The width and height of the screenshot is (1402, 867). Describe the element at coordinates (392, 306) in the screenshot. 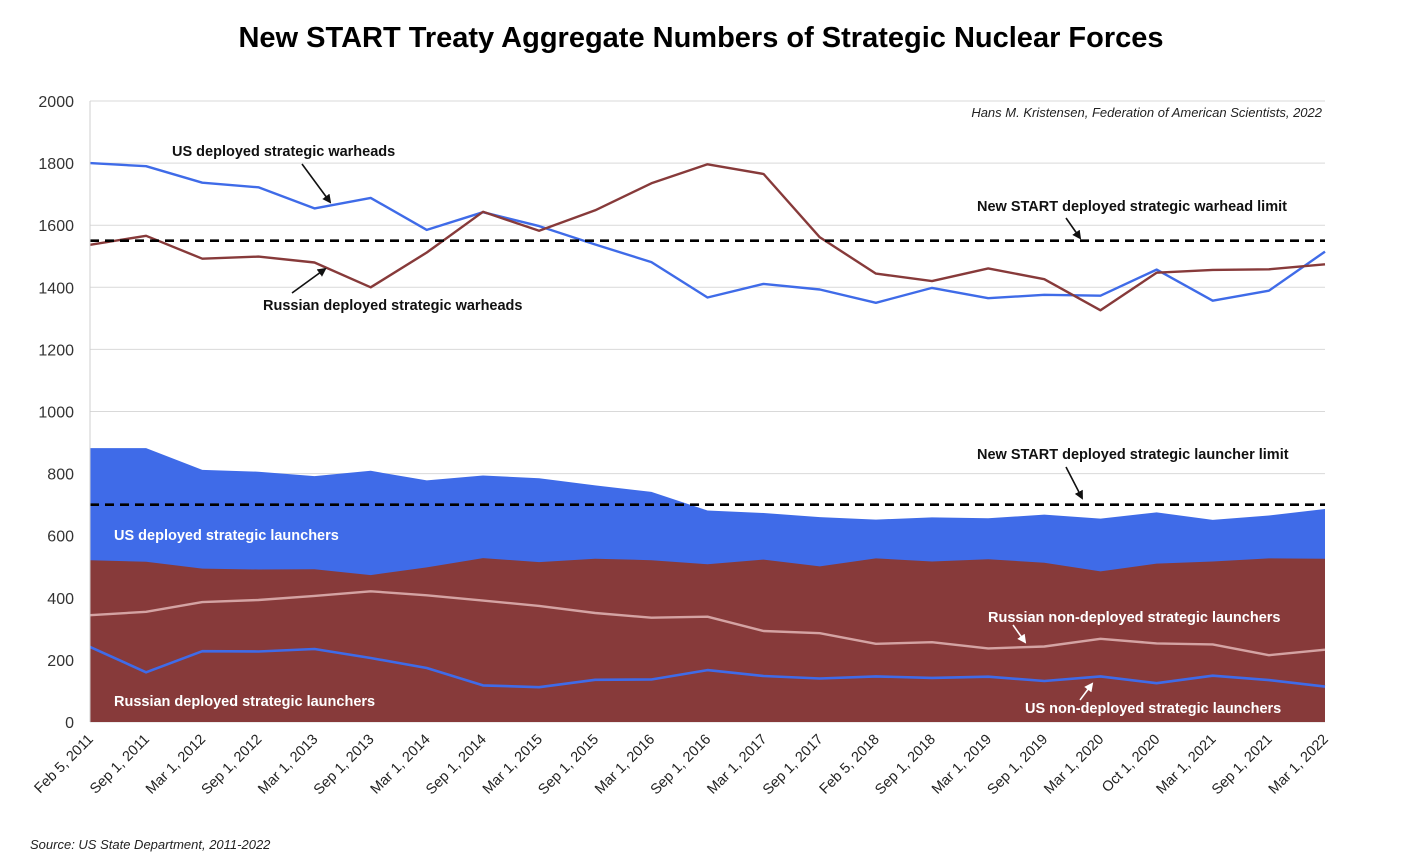

I see `label-russian-deployed-warheads: Russian deployed strategic warheads` at that location.